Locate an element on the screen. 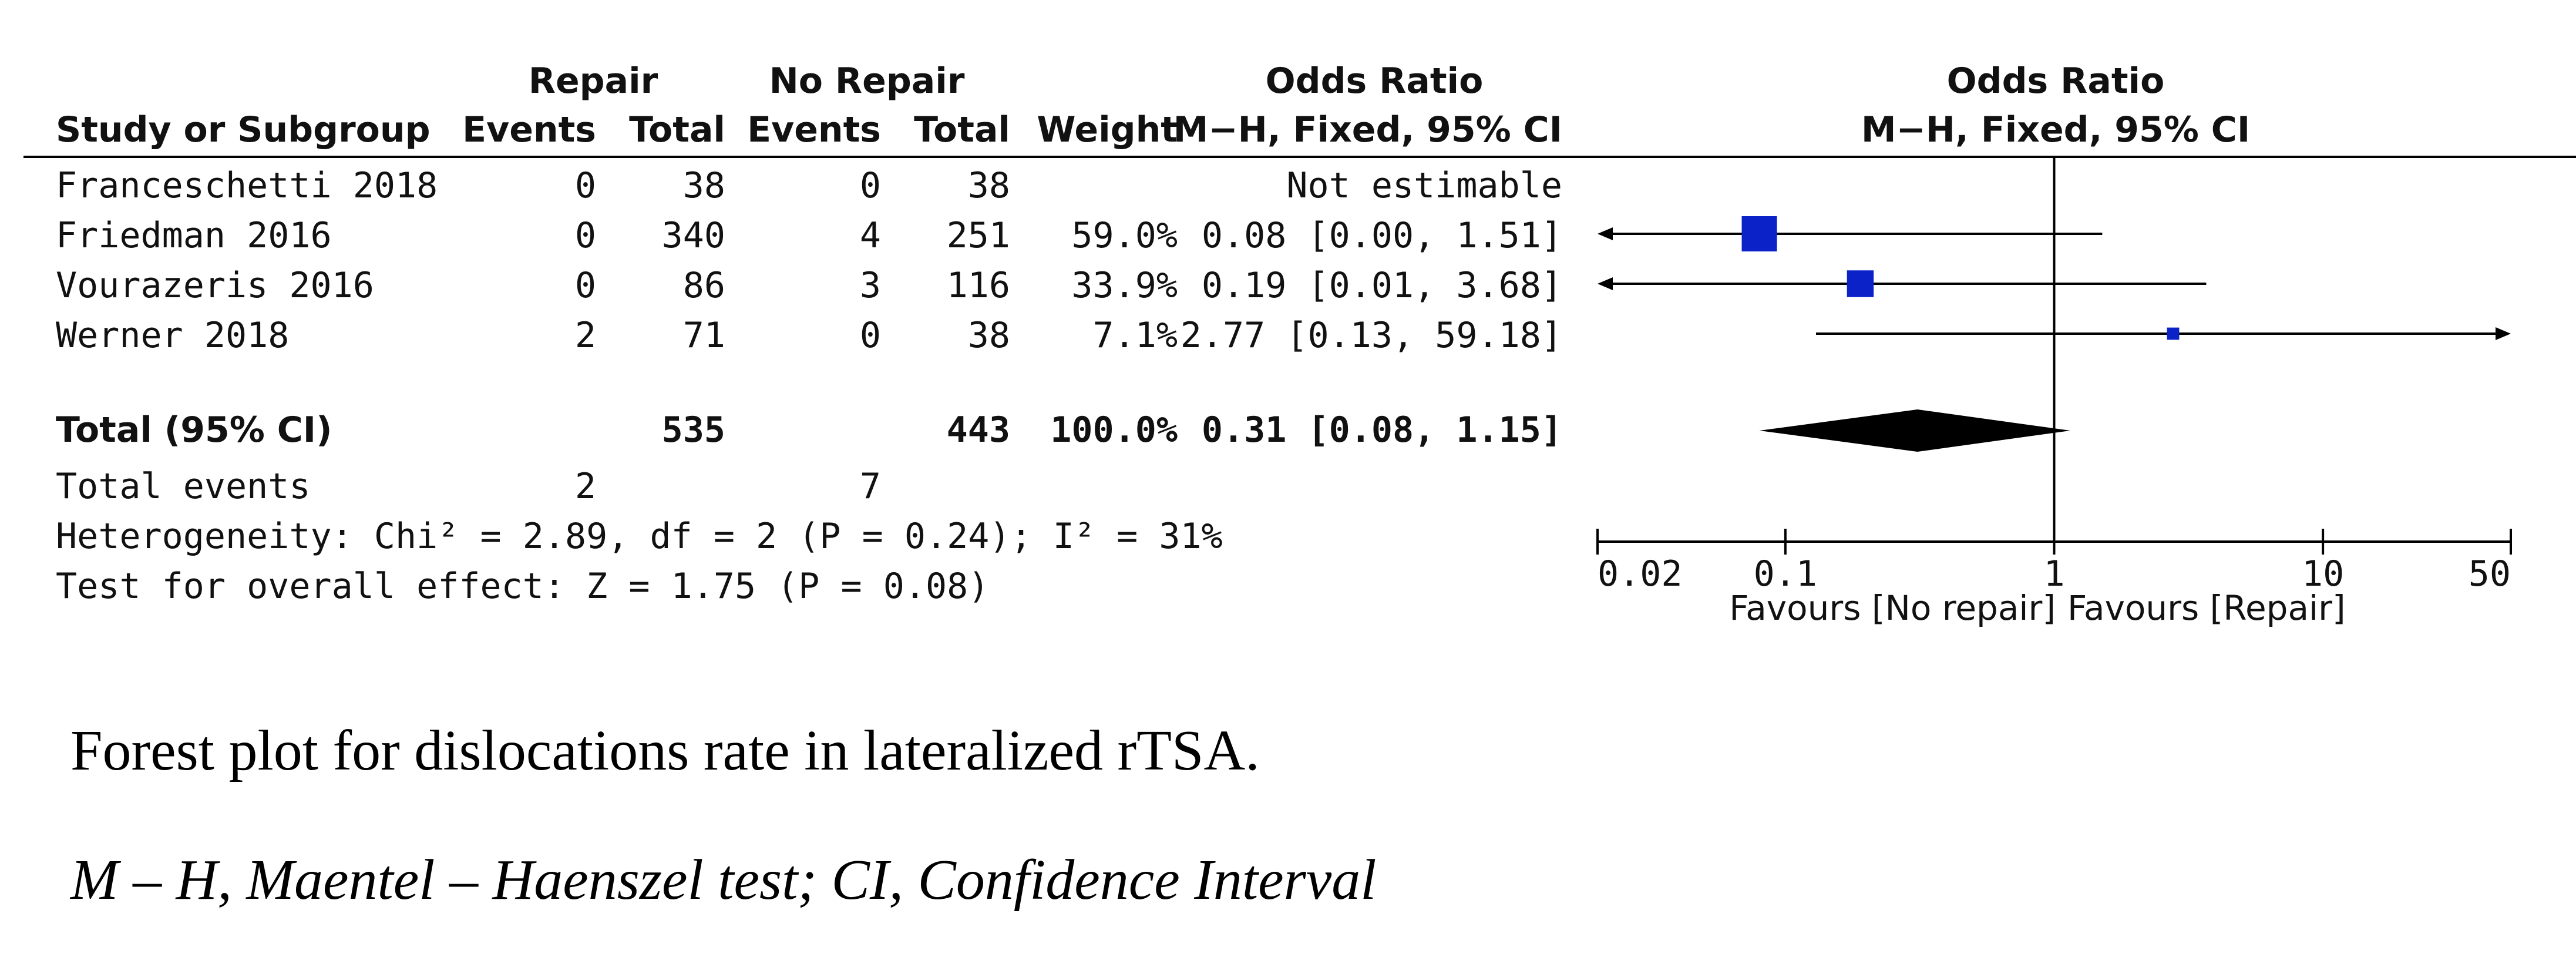 Image resolution: width=2576 pixels, height=964 pixels. header-study-or-subgroup: Study or Subgroup is located at coordinates (243, 129).